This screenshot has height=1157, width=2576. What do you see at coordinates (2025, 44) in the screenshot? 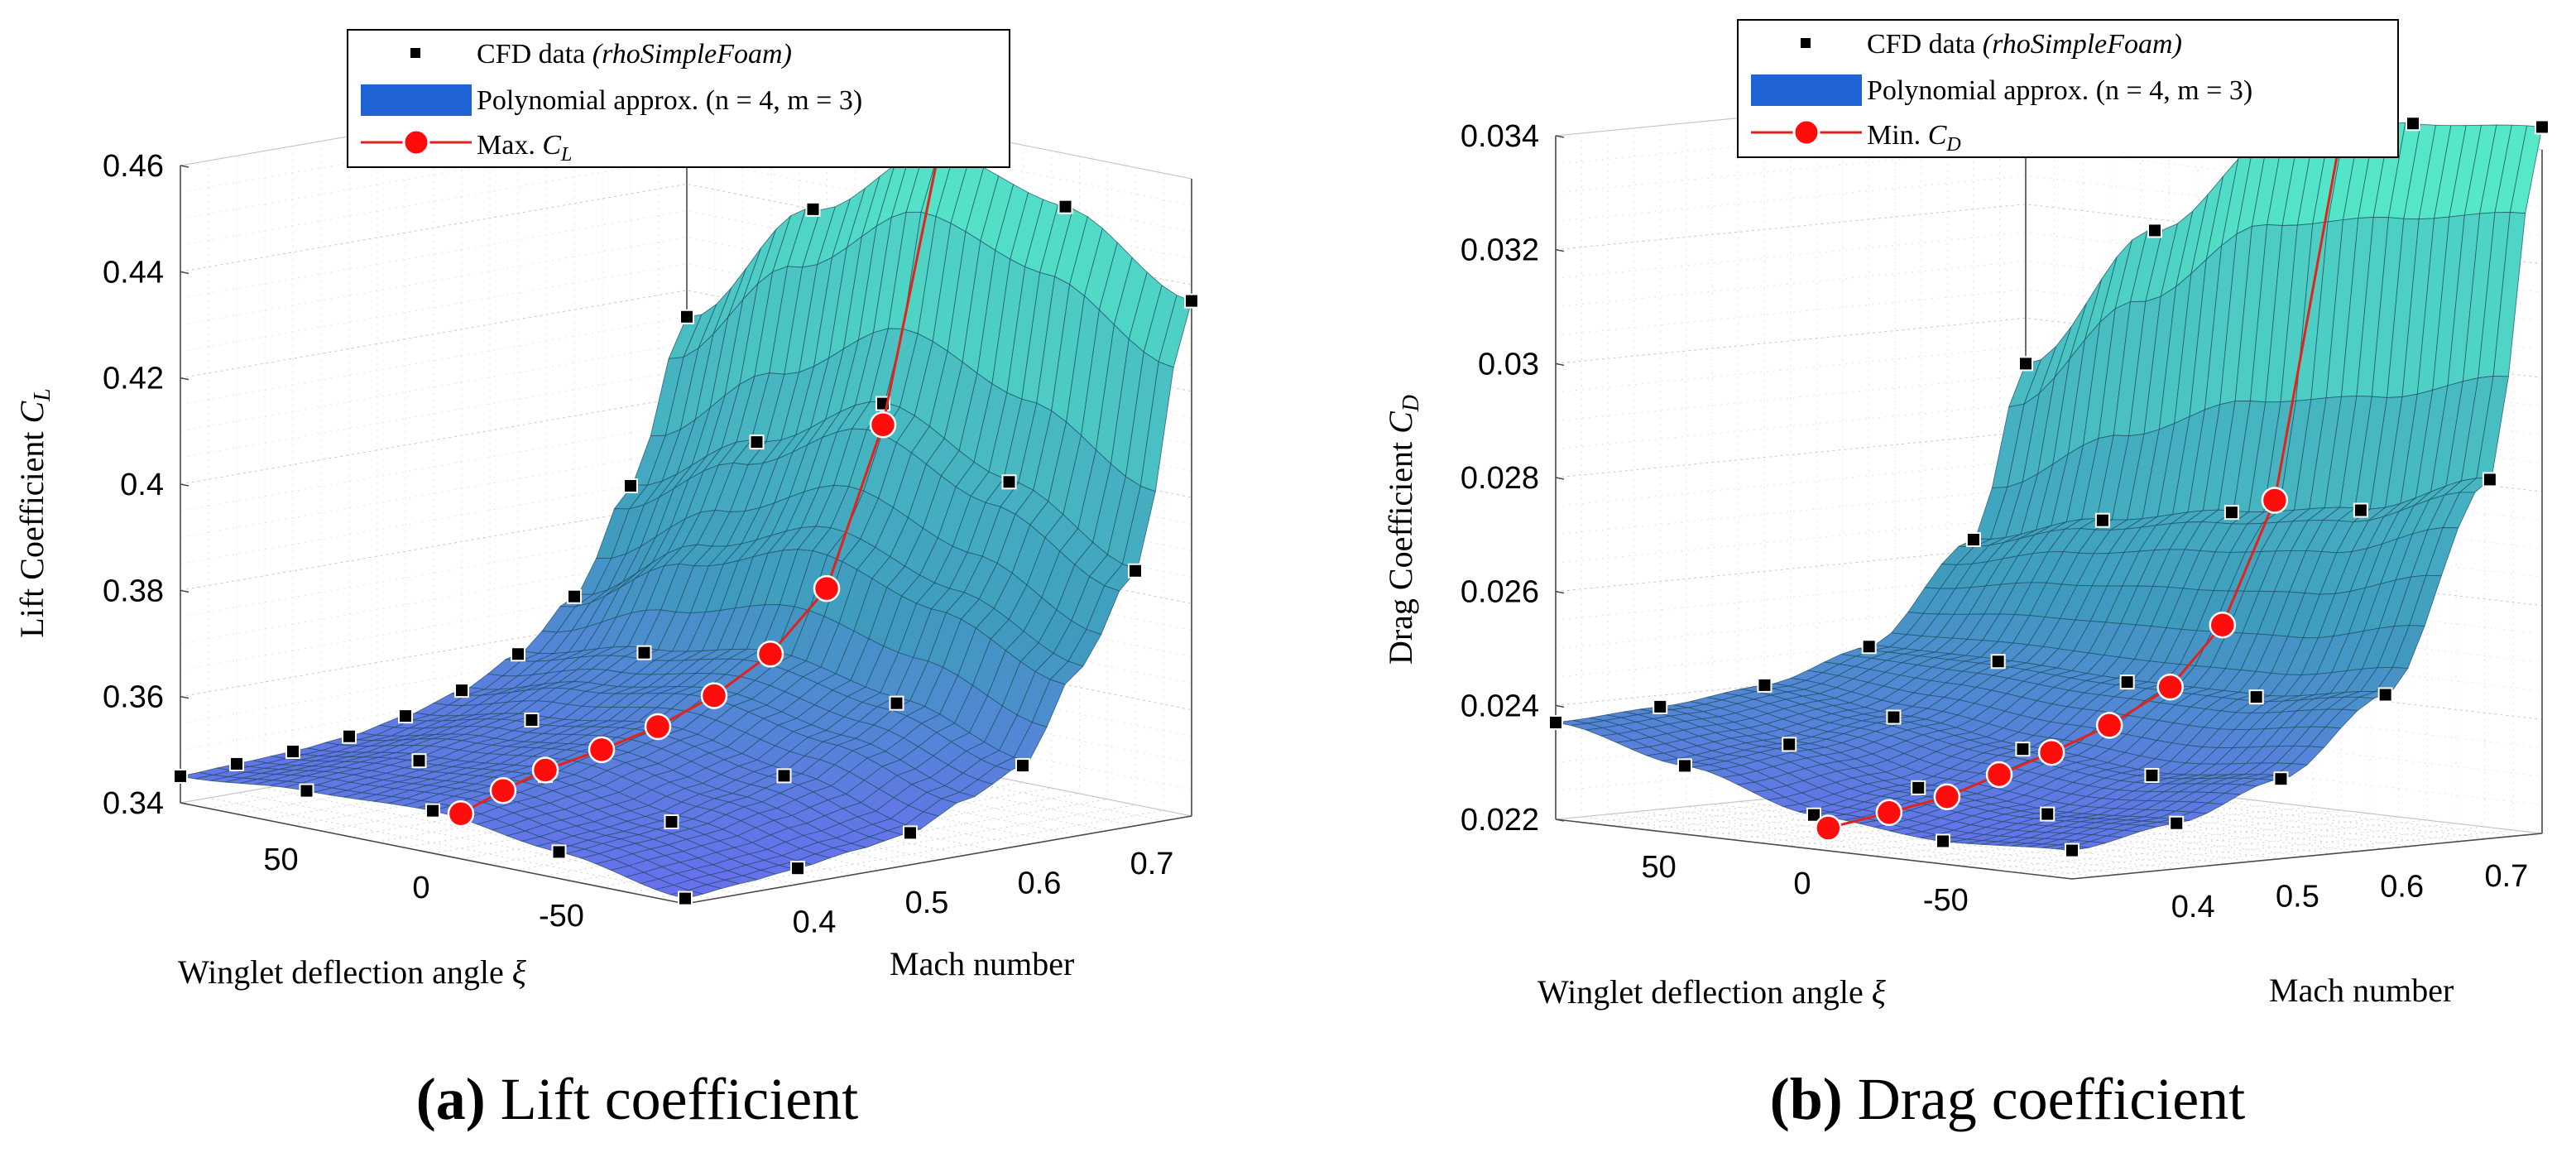
I see `panel-b-legend-cfd-label: CFD data (rhoSimpleFoam)` at bounding box center [2025, 44].